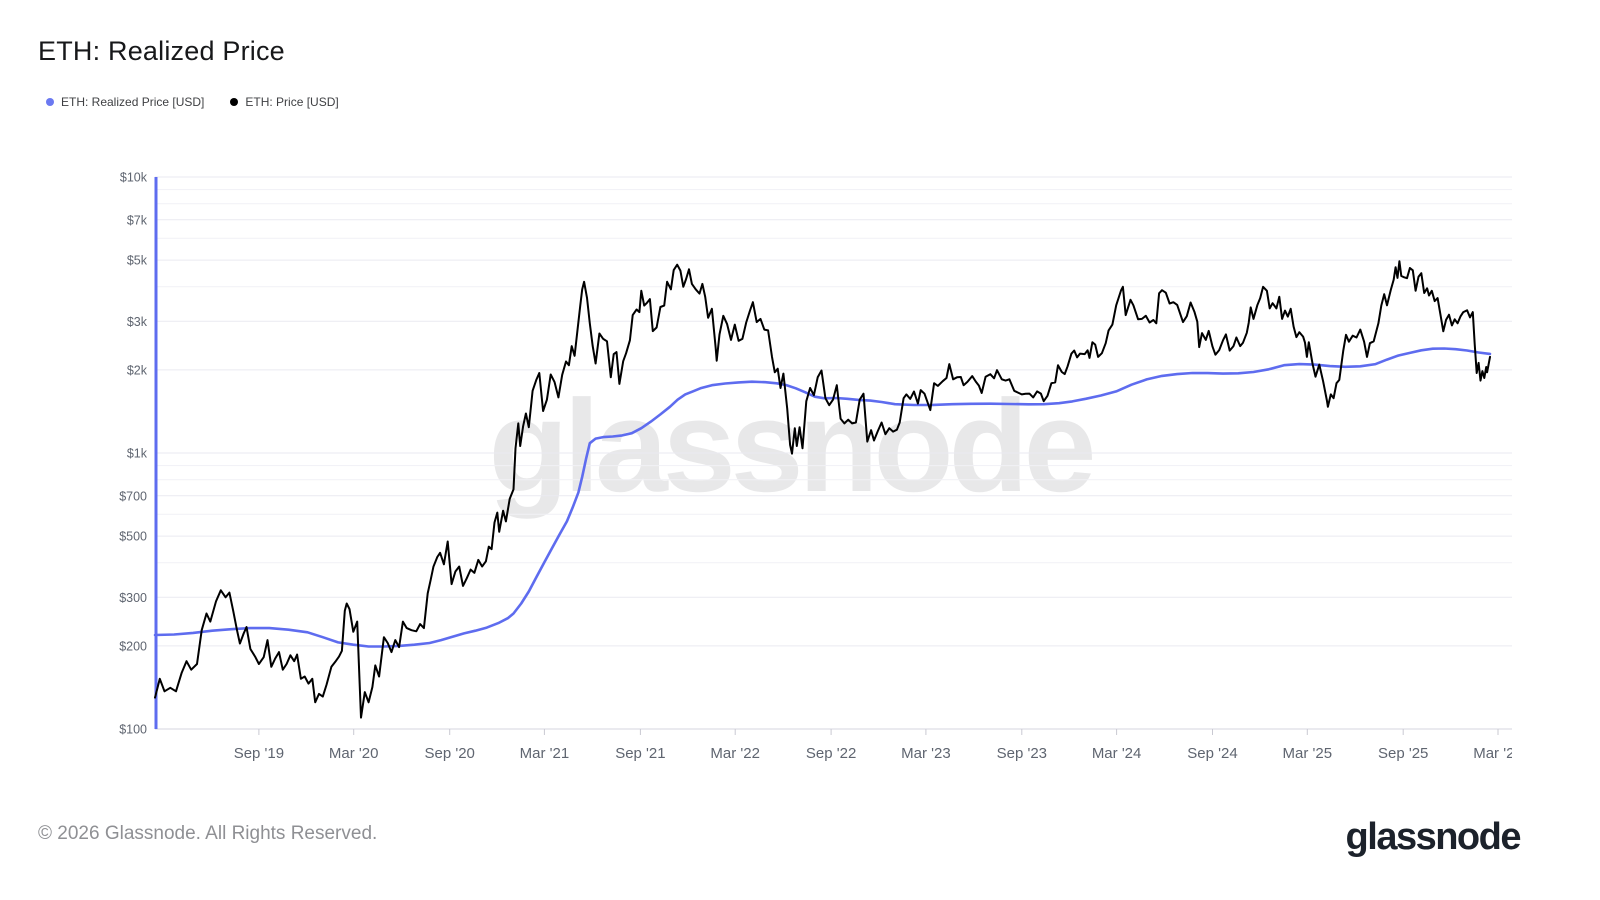 The image size is (1600, 900). Describe the element at coordinates (137, 322) in the screenshot. I see `svg-text: $3k` at that location.